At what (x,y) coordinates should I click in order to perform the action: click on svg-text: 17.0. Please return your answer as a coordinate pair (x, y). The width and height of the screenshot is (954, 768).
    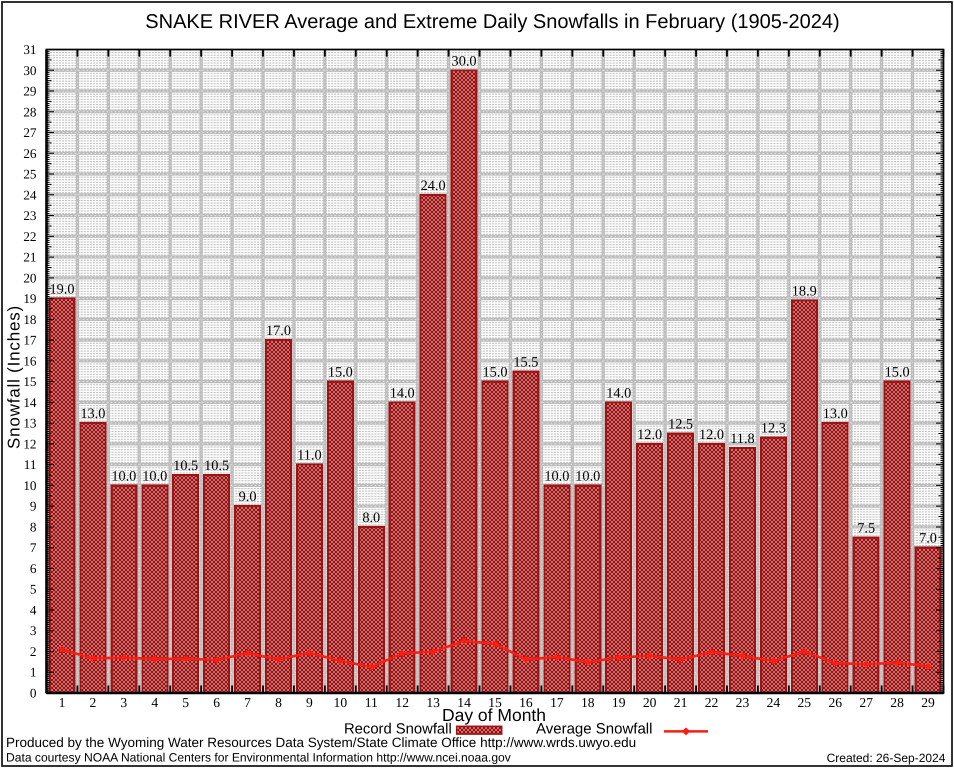
    Looking at the image, I should click on (278, 331).